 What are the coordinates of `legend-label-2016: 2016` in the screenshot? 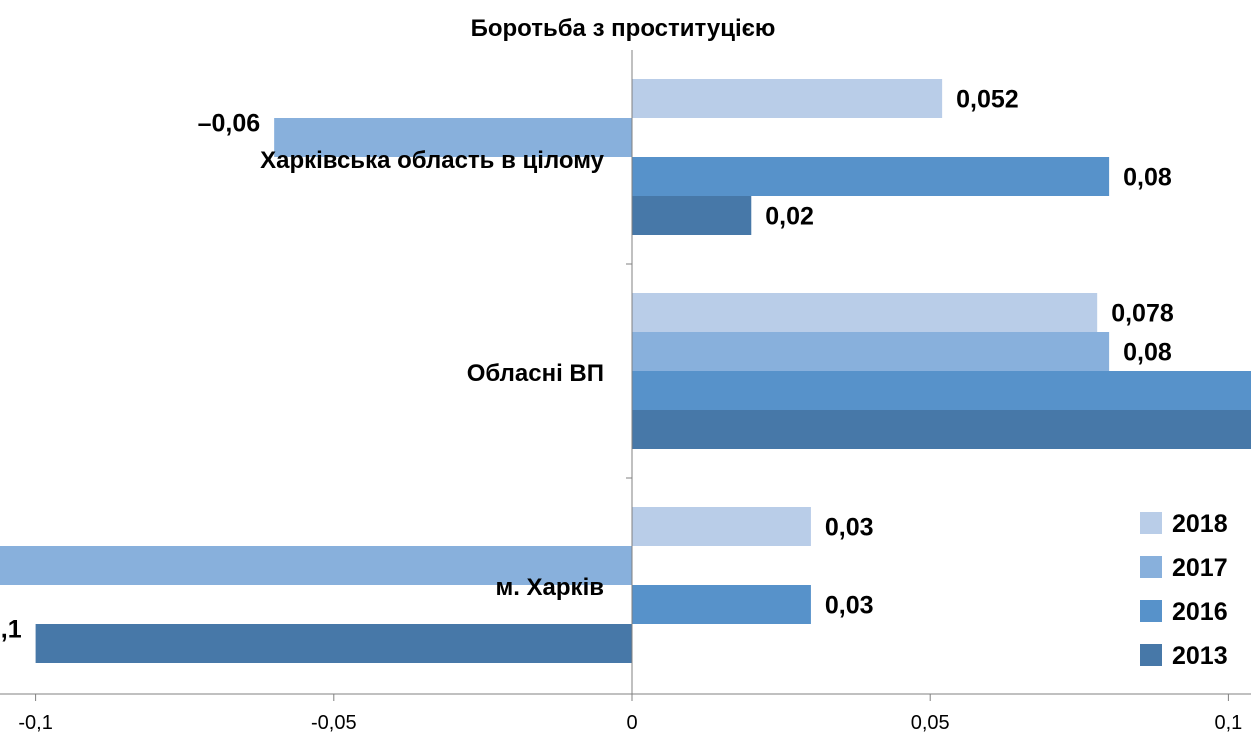 It's located at (1200, 612).